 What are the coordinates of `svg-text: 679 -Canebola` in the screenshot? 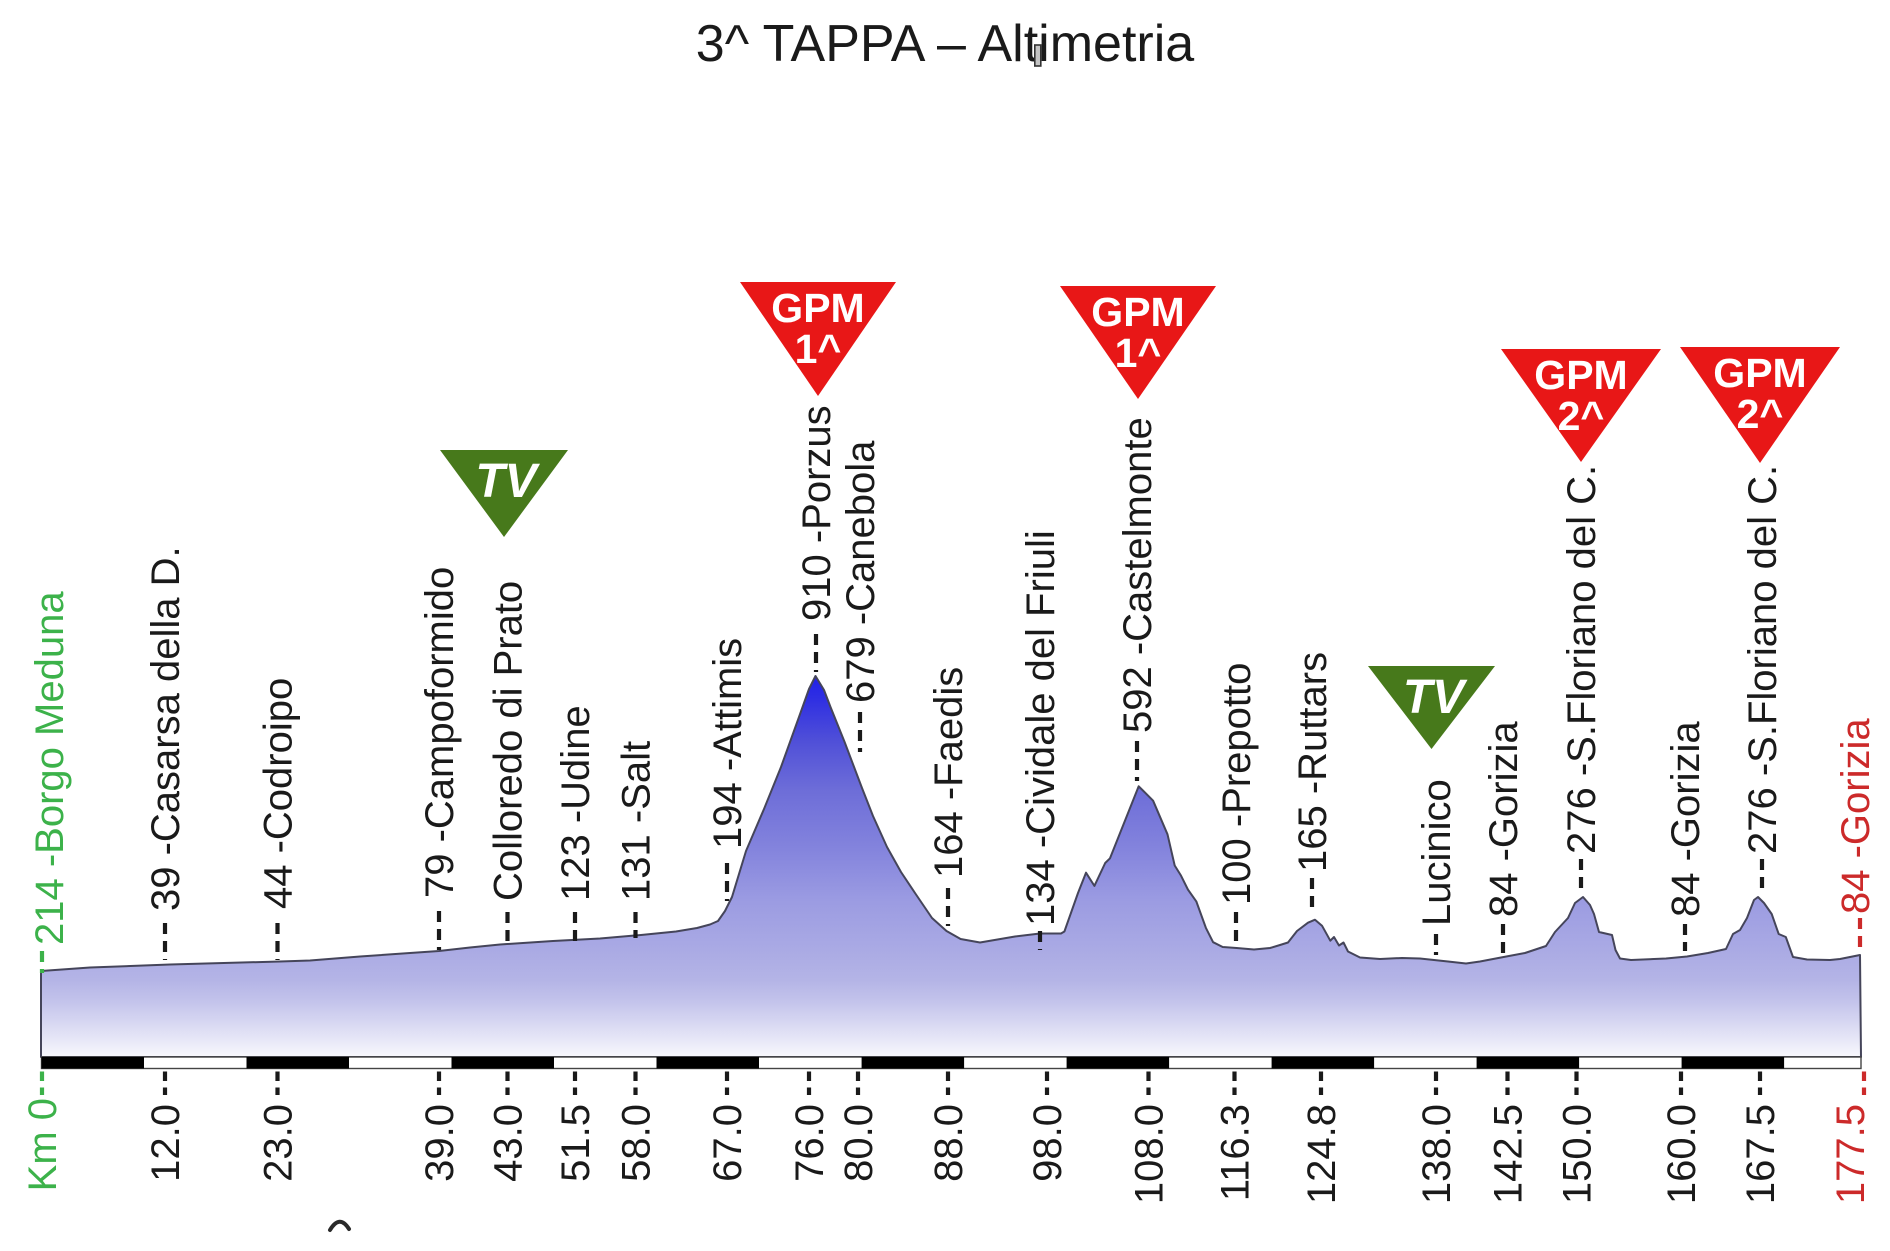 It's located at (861, 571).